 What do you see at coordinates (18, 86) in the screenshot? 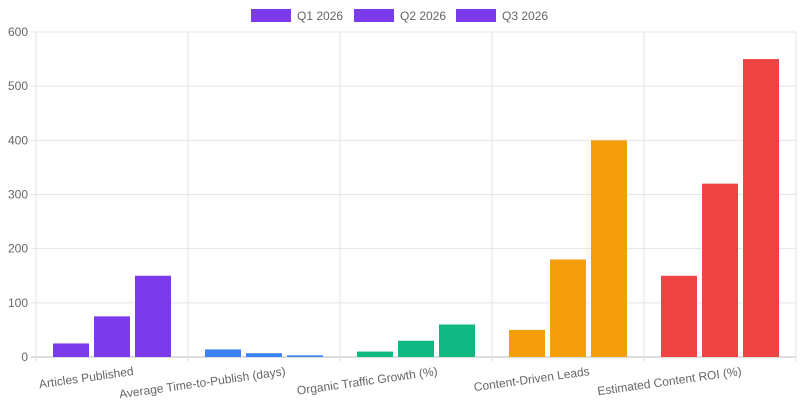
I see `y-tick-label: 500` at bounding box center [18, 86].